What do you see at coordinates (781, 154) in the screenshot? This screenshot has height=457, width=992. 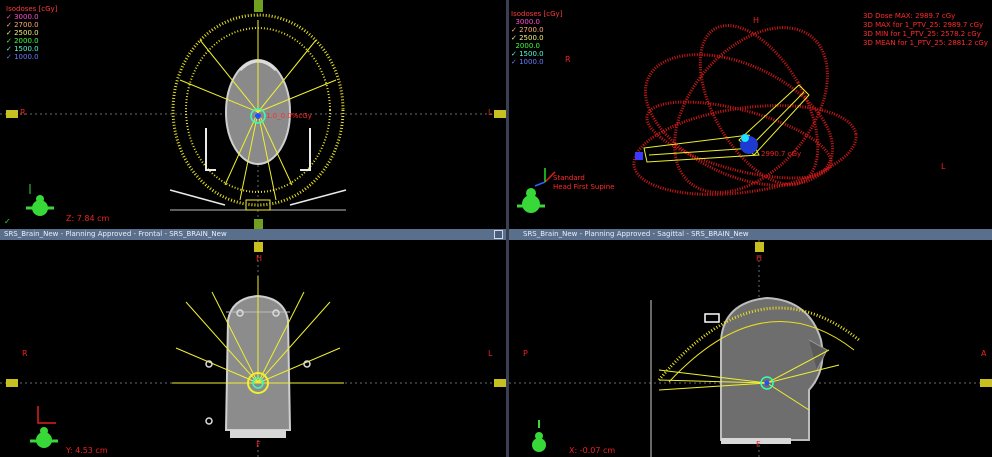 I see `dose-label: 2990.7 cGy` at bounding box center [781, 154].